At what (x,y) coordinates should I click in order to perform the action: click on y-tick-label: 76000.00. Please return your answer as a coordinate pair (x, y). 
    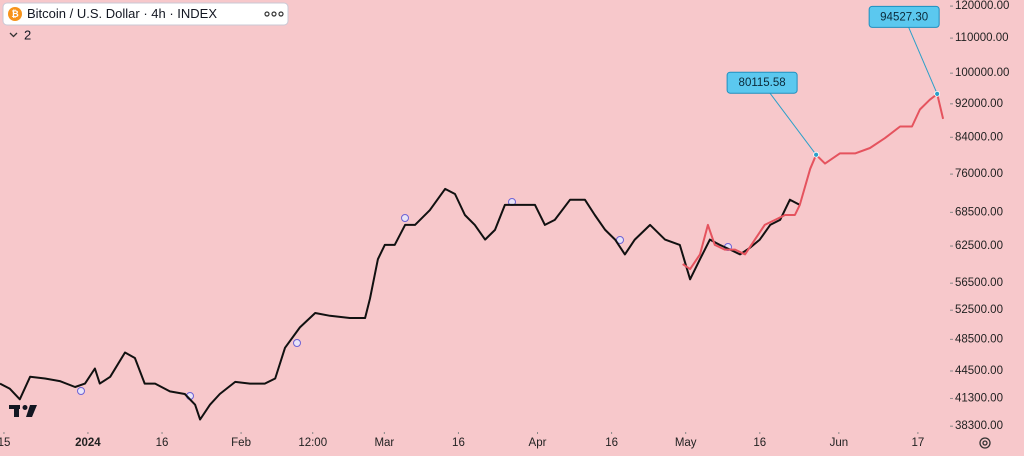
    Looking at the image, I should click on (979, 174).